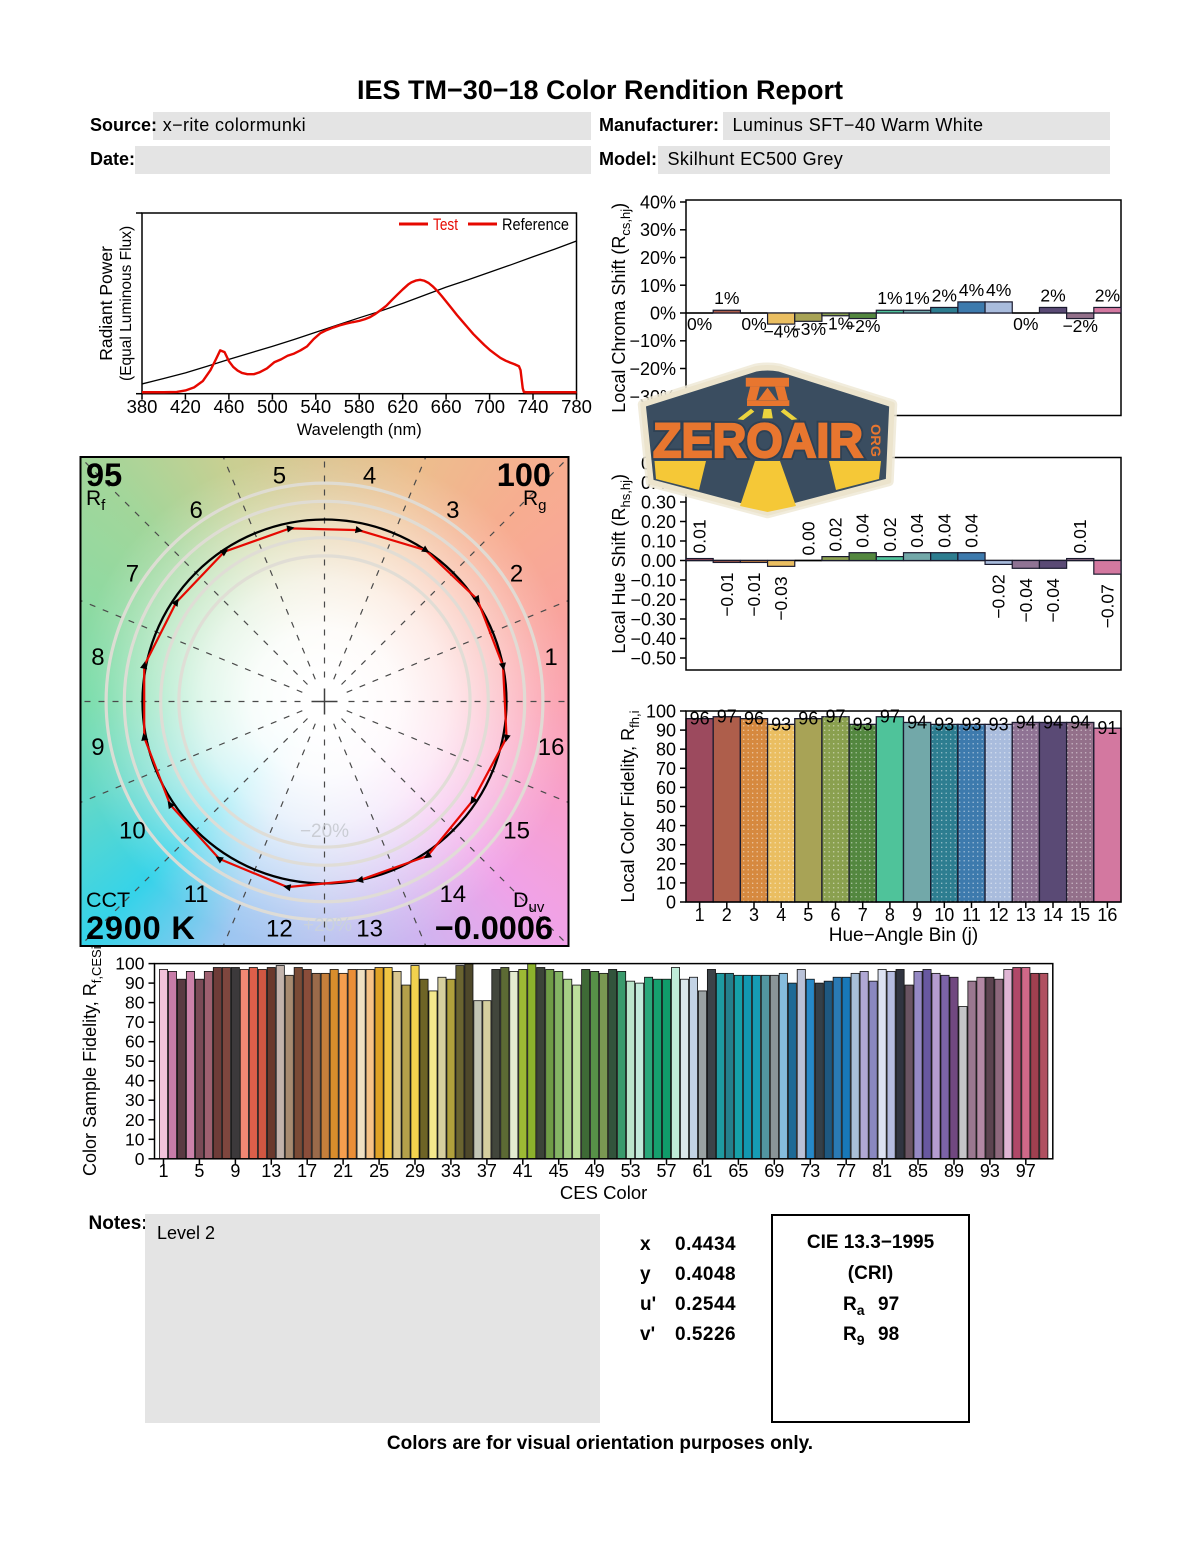 The image size is (1200, 1550). I want to click on svg-text: −0.50, so click(653, 659).